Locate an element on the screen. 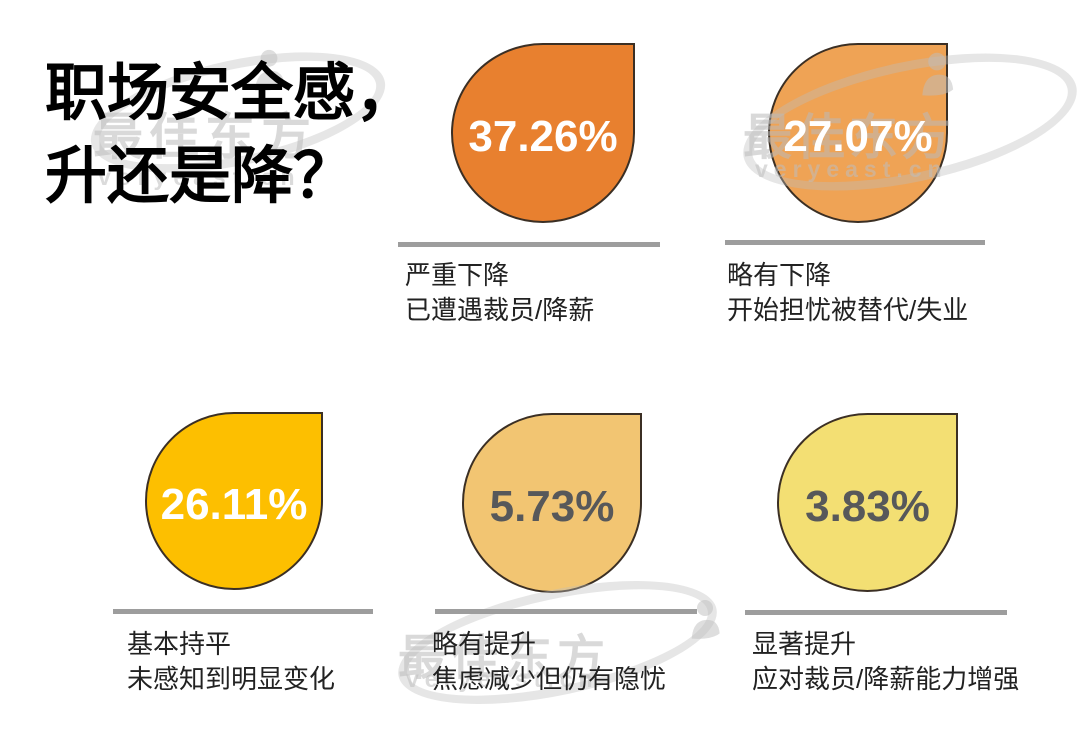  stat-label: 略有下降 开始担忧被替代/失业 is located at coordinates (847, 293).